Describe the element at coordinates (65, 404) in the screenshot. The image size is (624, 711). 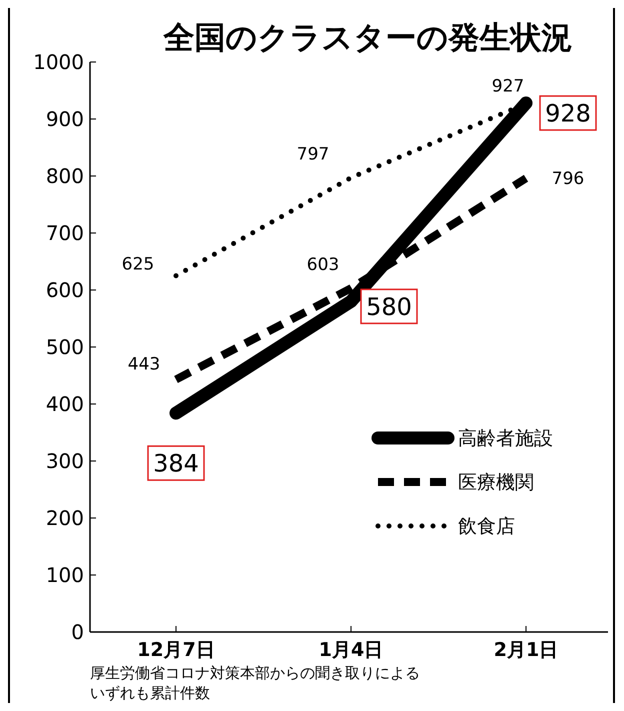
I see `y-tick-label: 400` at that location.